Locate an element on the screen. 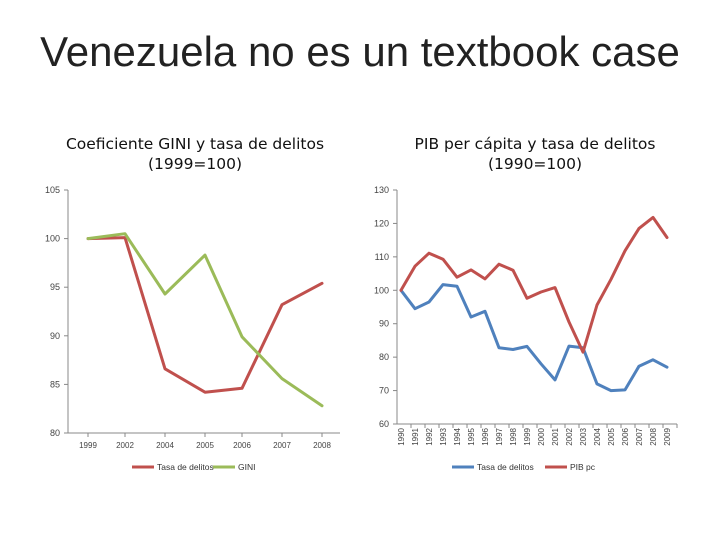 The image size is (720, 540). chart2-x-tick-label: 1995 is located at coordinates (471, 436).